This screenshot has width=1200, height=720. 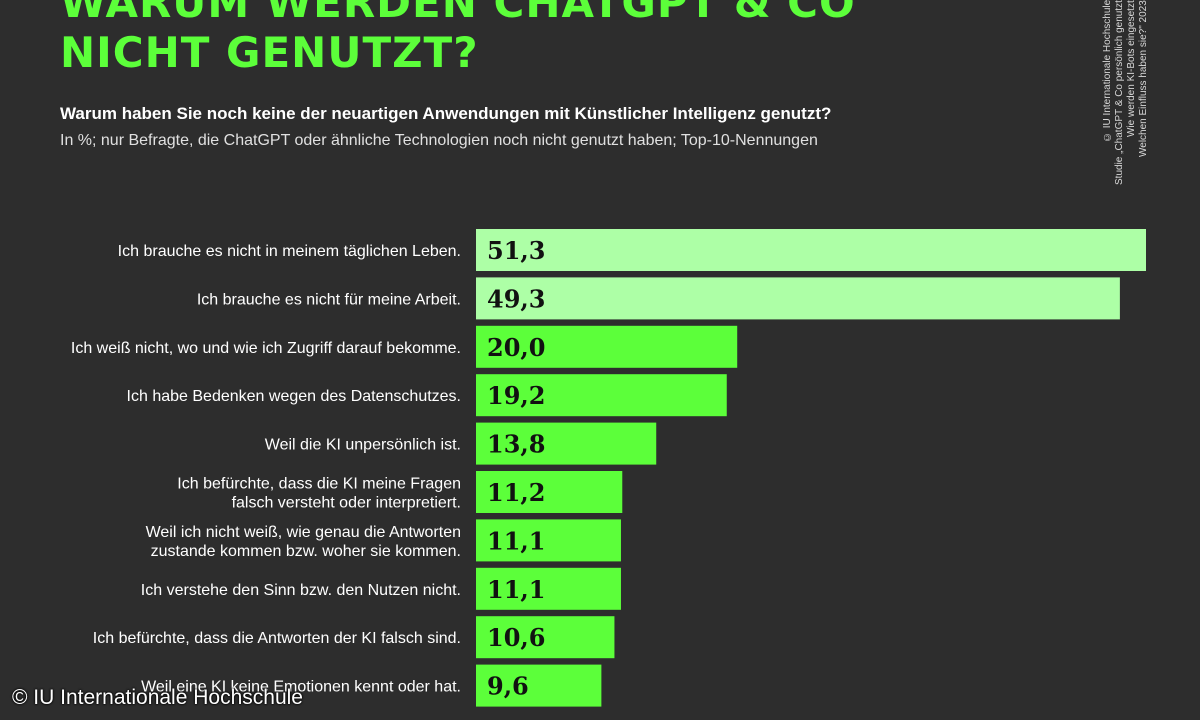 What do you see at coordinates (516, 492) in the screenshot?
I see `bar-value-label-6: 11,2` at bounding box center [516, 492].